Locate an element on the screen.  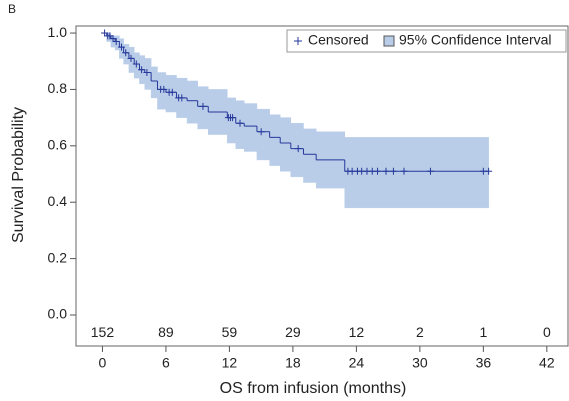
legend-box is located at coordinates (426, 41).